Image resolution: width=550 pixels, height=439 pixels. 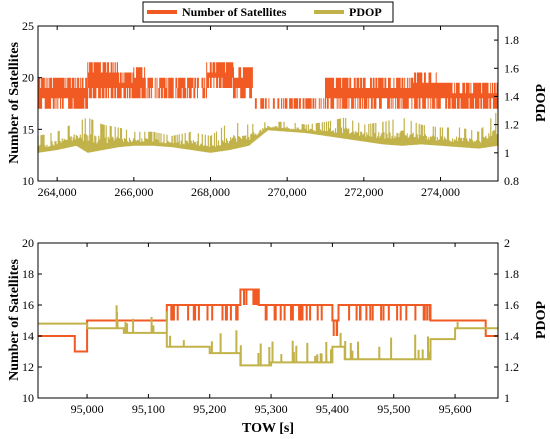 I want to click on legend: Number of Satellites PDOP, so click(x=268, y=12).